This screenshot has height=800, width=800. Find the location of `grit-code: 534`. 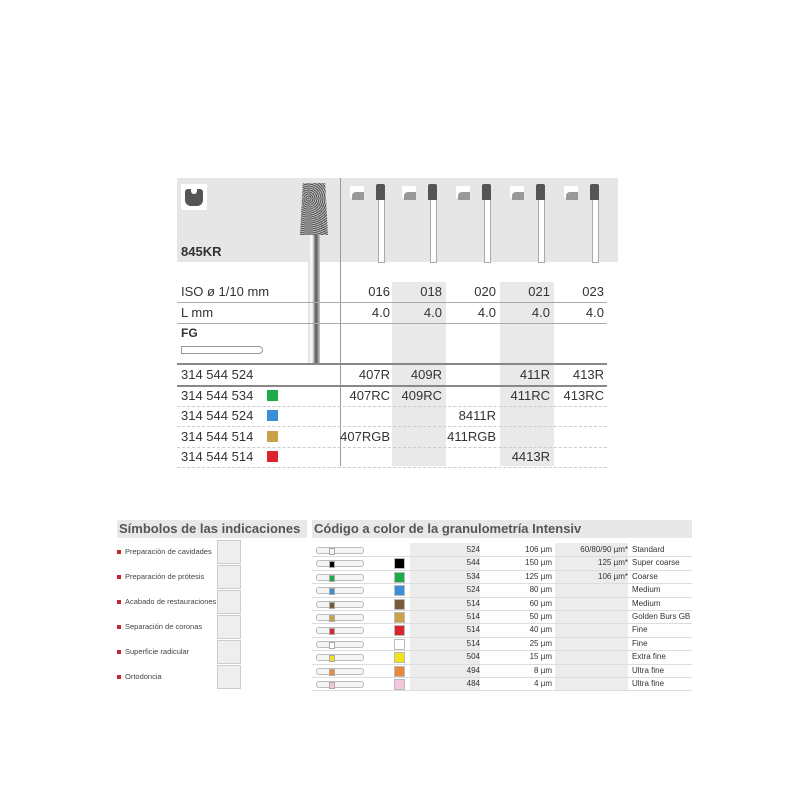

grit-code: 534 is located at coordinates (473, 576).